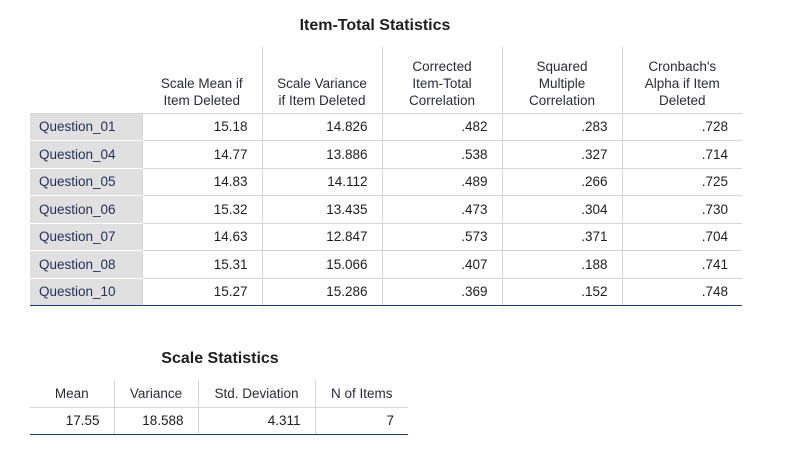  What do you see at coordinates (201, 237) in the screenshot?
I see `cell-scale-mean: 14.63` at bounding box center [201, 237].